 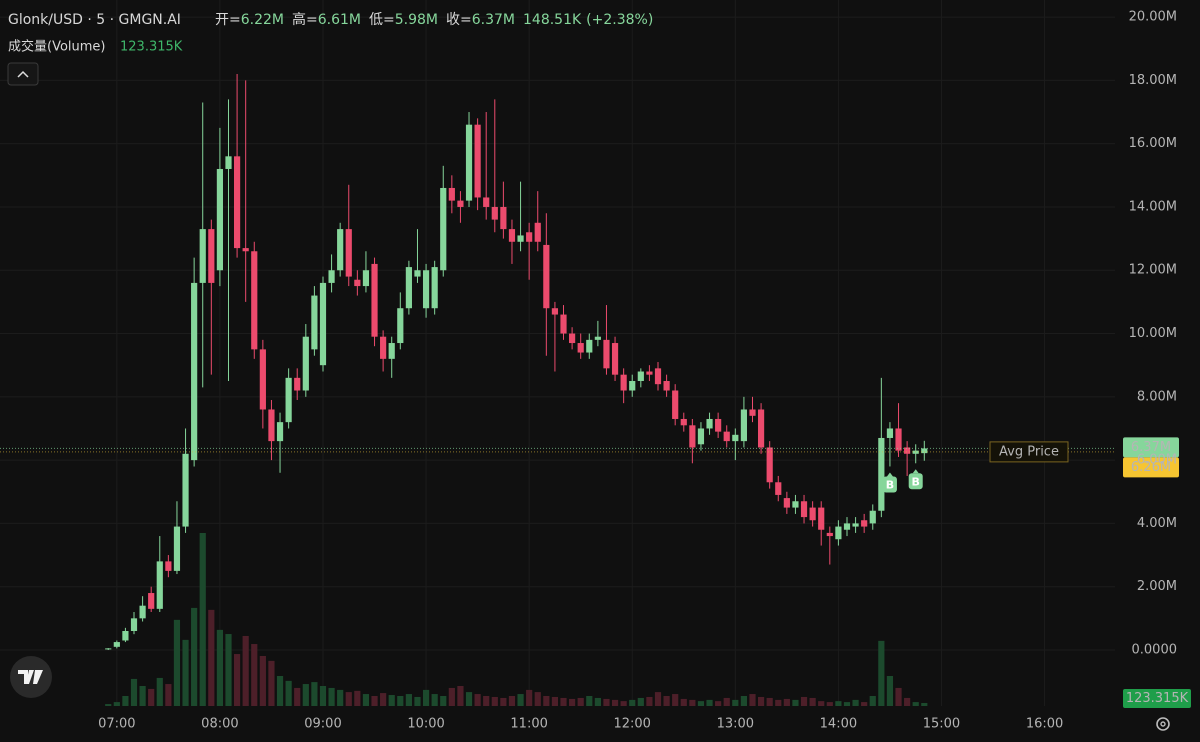 I want to click on settings-icon-center, so click(x=1163, y=724).